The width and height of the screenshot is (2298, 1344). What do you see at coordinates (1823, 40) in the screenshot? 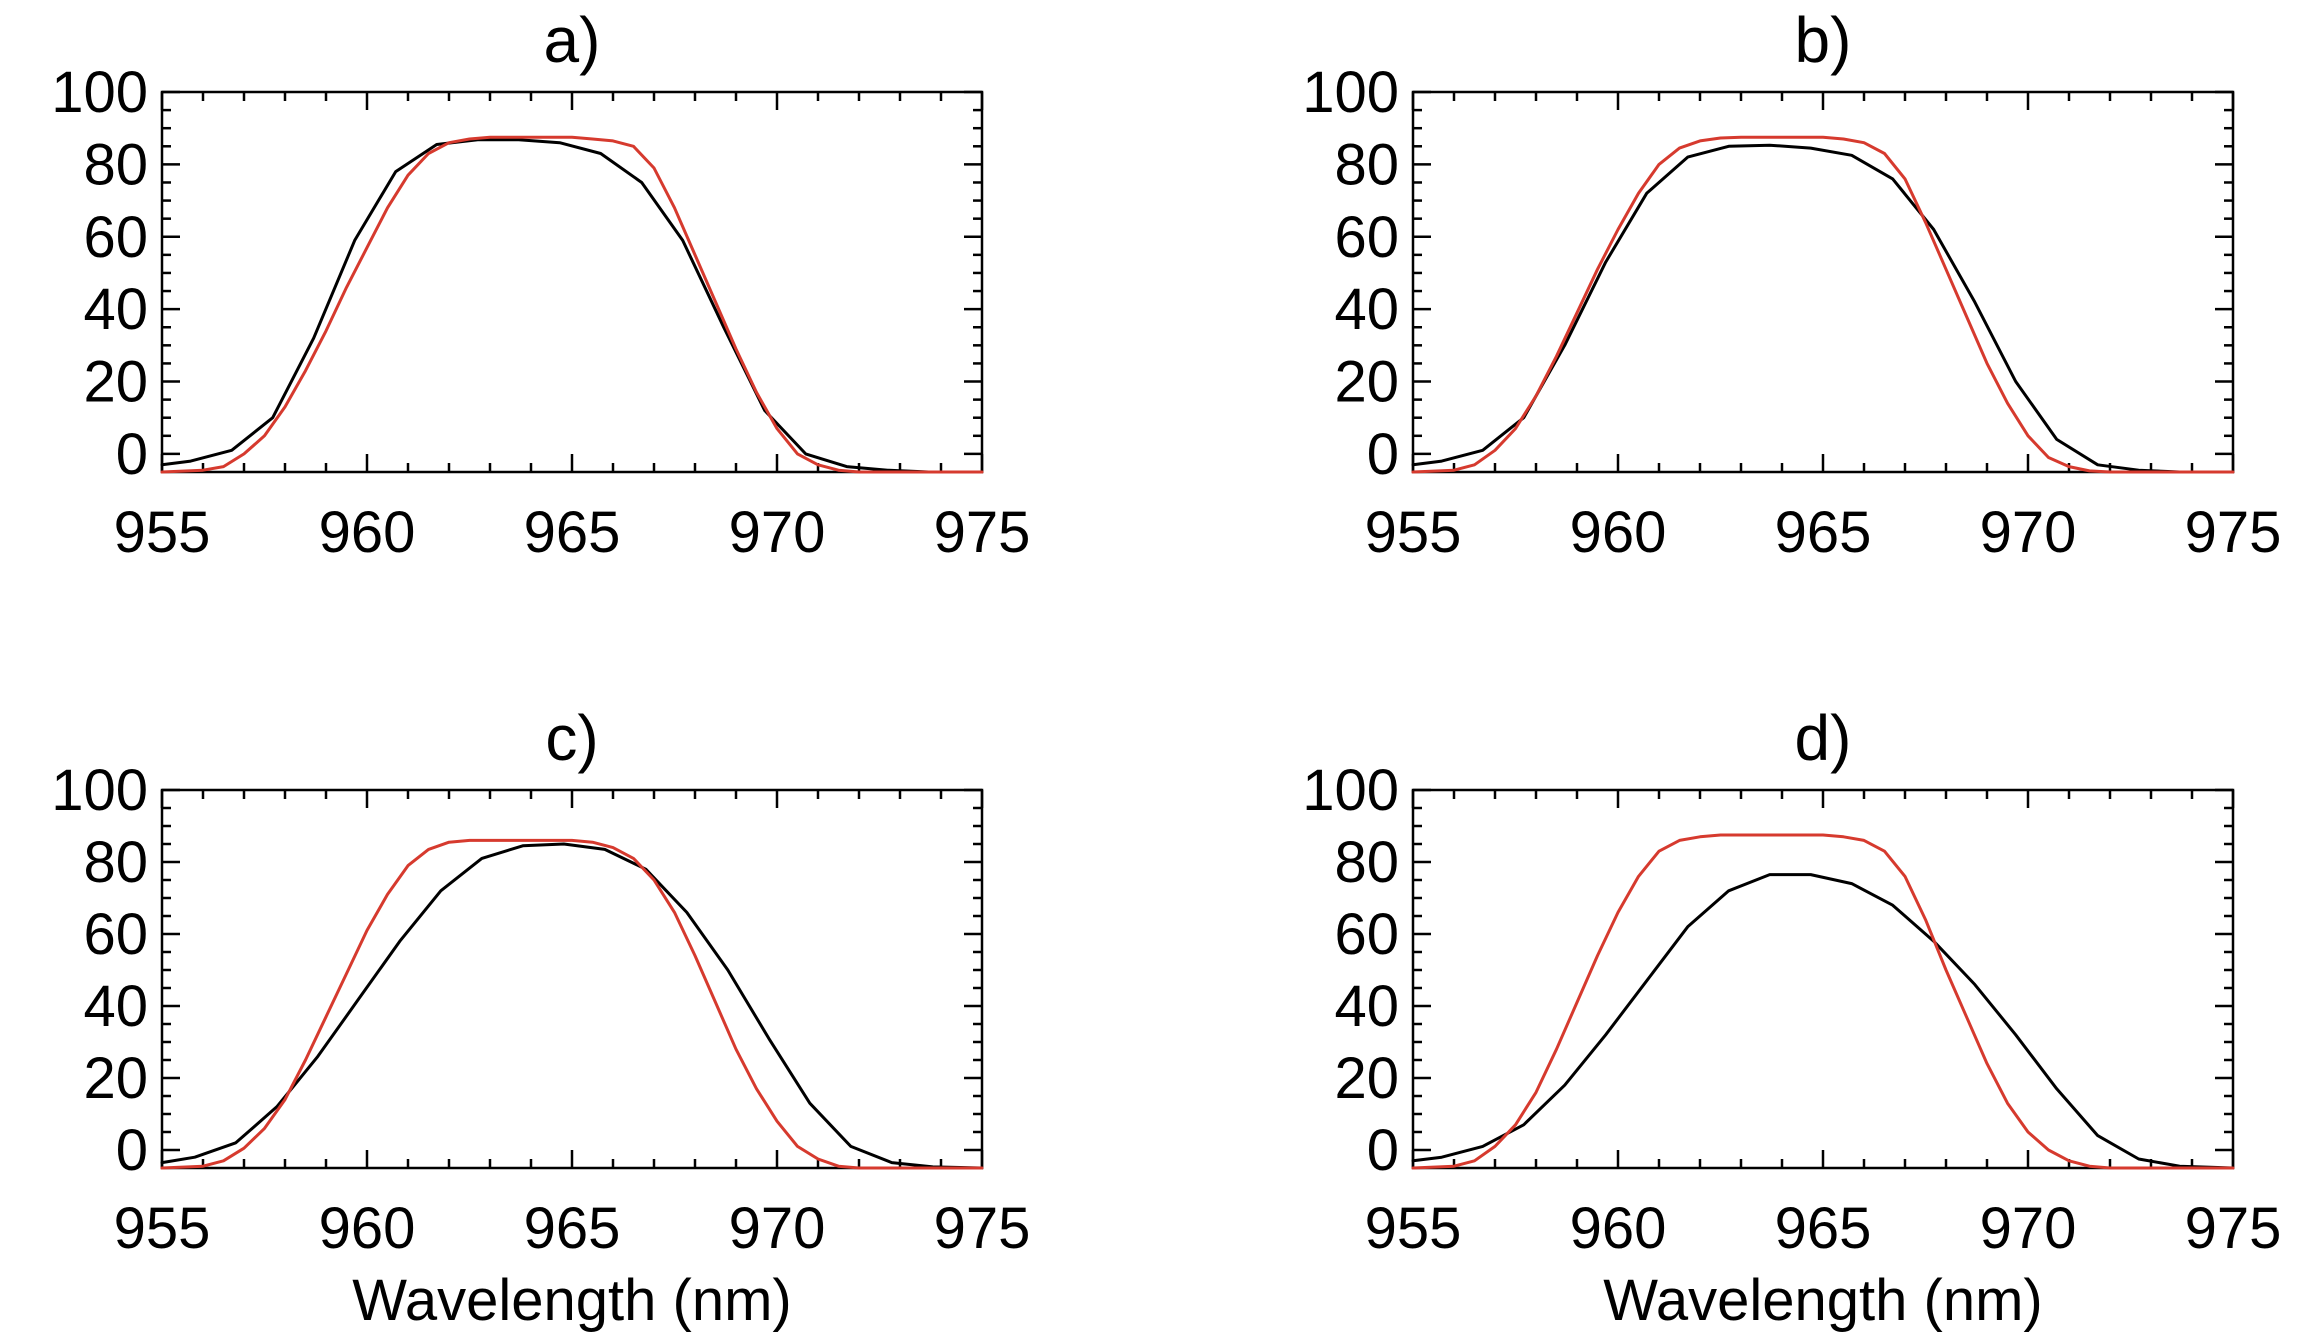
I see `panel-title: b)` at bounding box center [1823, 40].